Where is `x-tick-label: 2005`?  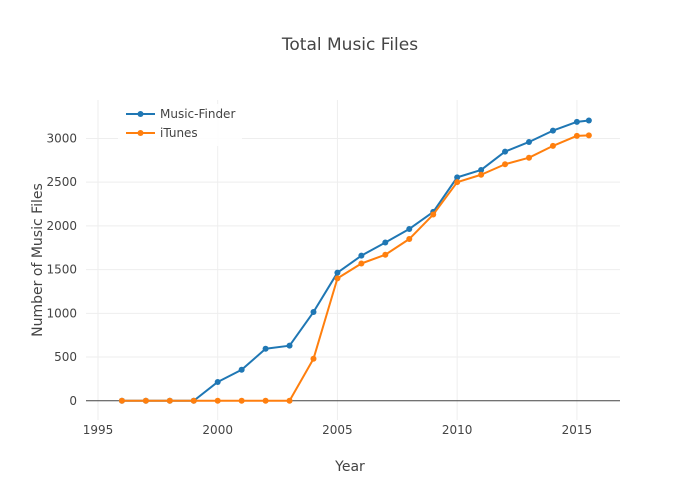 x-tick-label: 2005 is located at coordinates (337, 430).